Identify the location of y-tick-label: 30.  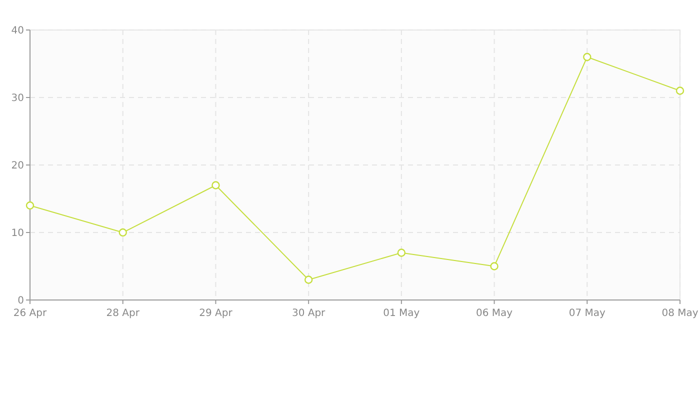
(17, 98).